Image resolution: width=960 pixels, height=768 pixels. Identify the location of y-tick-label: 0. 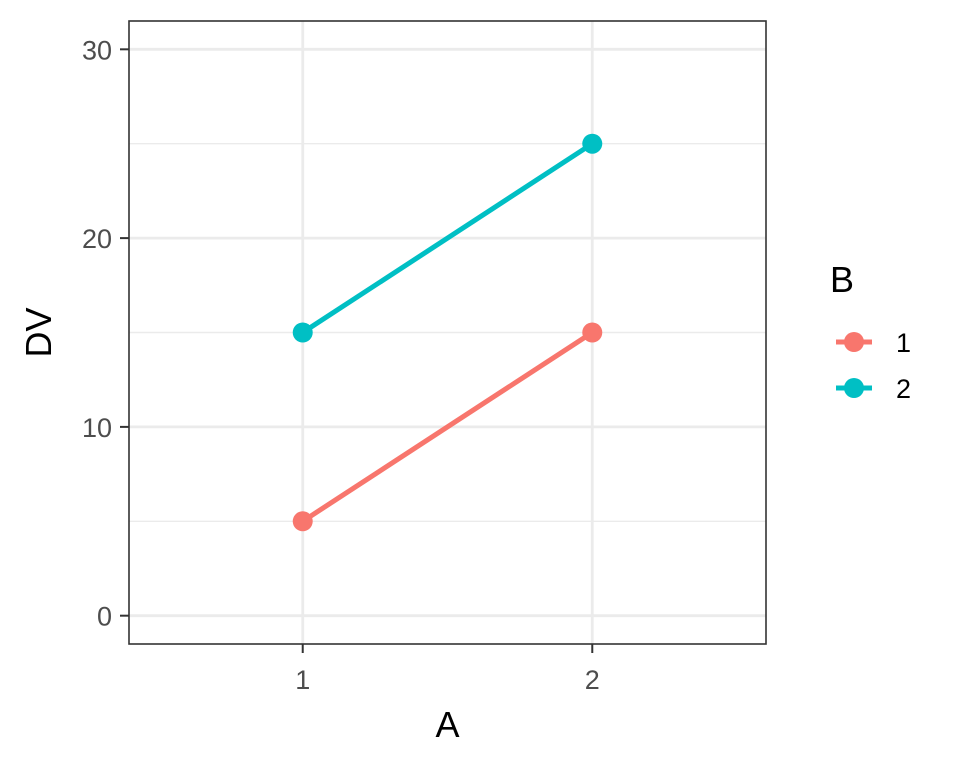
(104, 617).